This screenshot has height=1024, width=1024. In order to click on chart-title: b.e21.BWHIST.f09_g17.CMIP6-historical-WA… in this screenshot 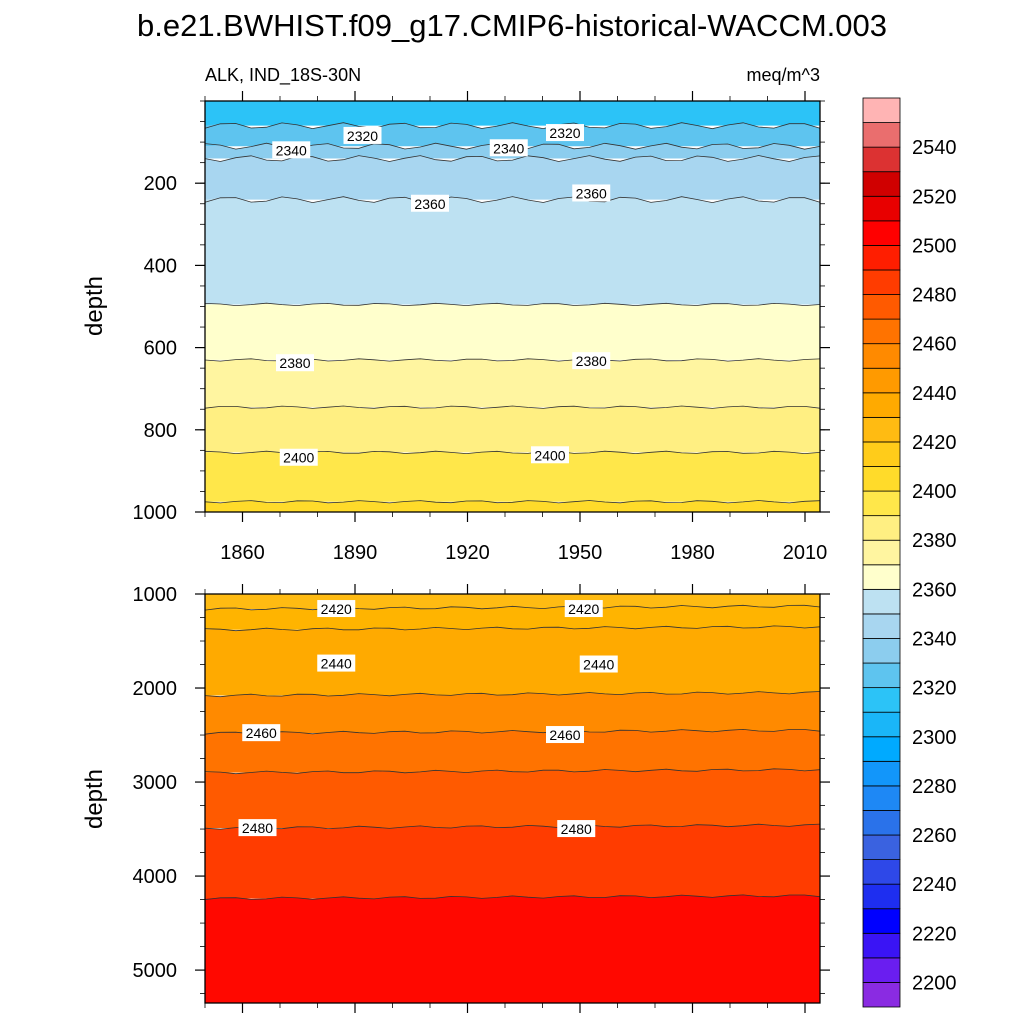, I will do `click(512, 25)`.